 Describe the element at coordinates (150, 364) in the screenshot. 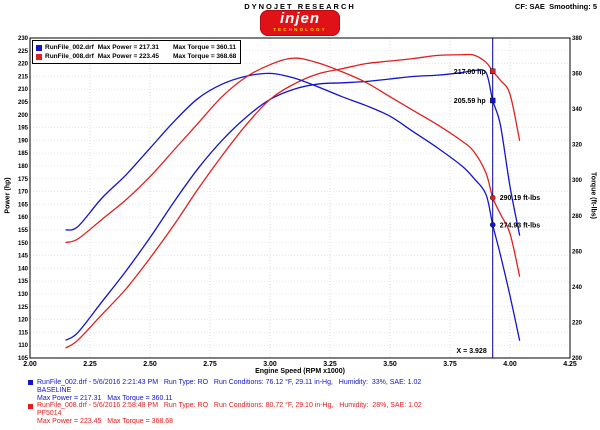

I see `x-tick-label: 2.50` at that location.